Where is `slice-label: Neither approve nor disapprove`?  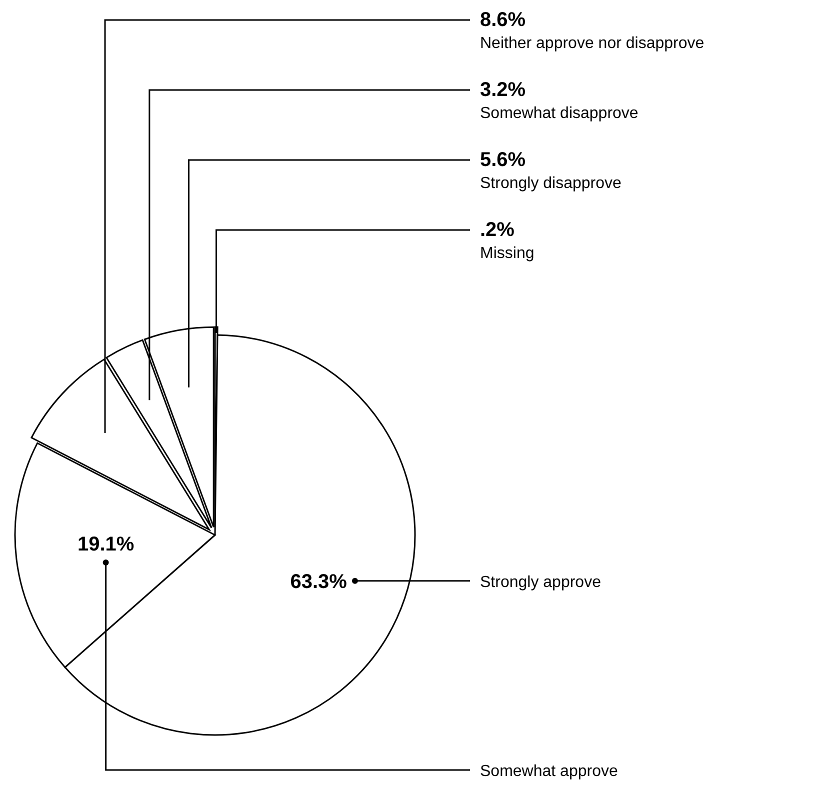 slice-label: Neither approve nor disapprove is located at coordinates (592, 43).